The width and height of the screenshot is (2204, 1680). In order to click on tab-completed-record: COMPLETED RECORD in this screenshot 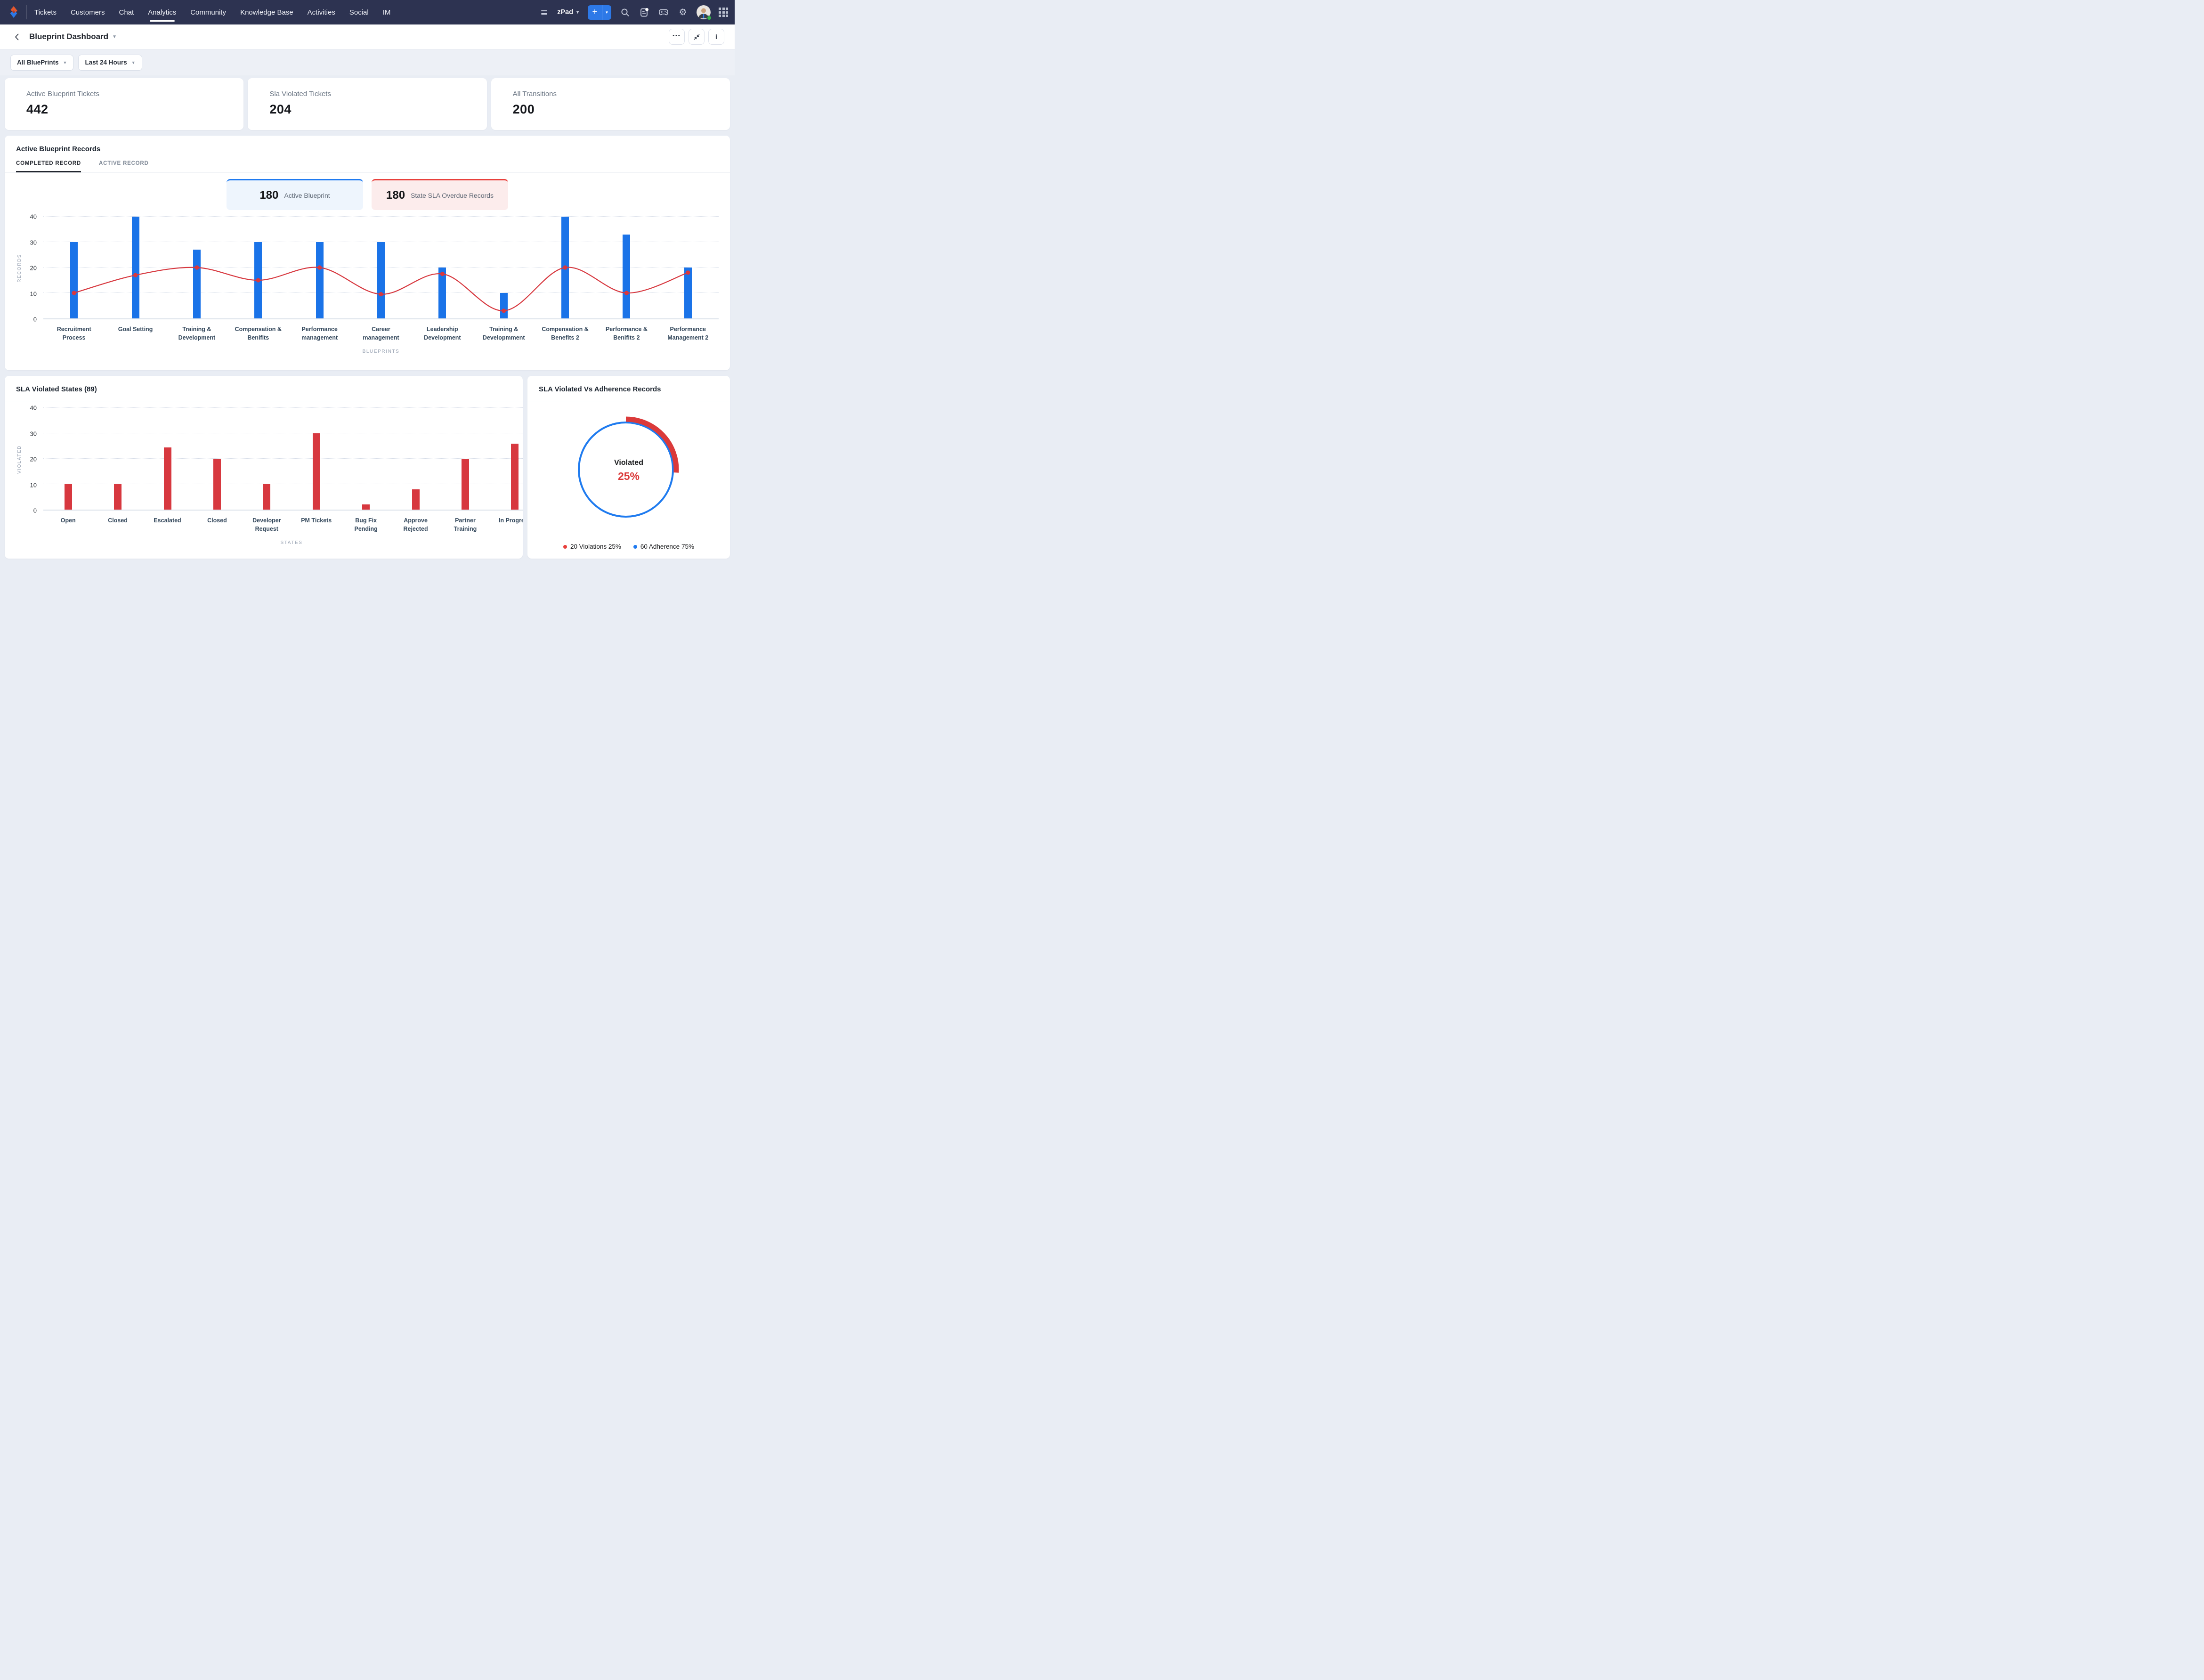, I will do `click(48, 166)`.